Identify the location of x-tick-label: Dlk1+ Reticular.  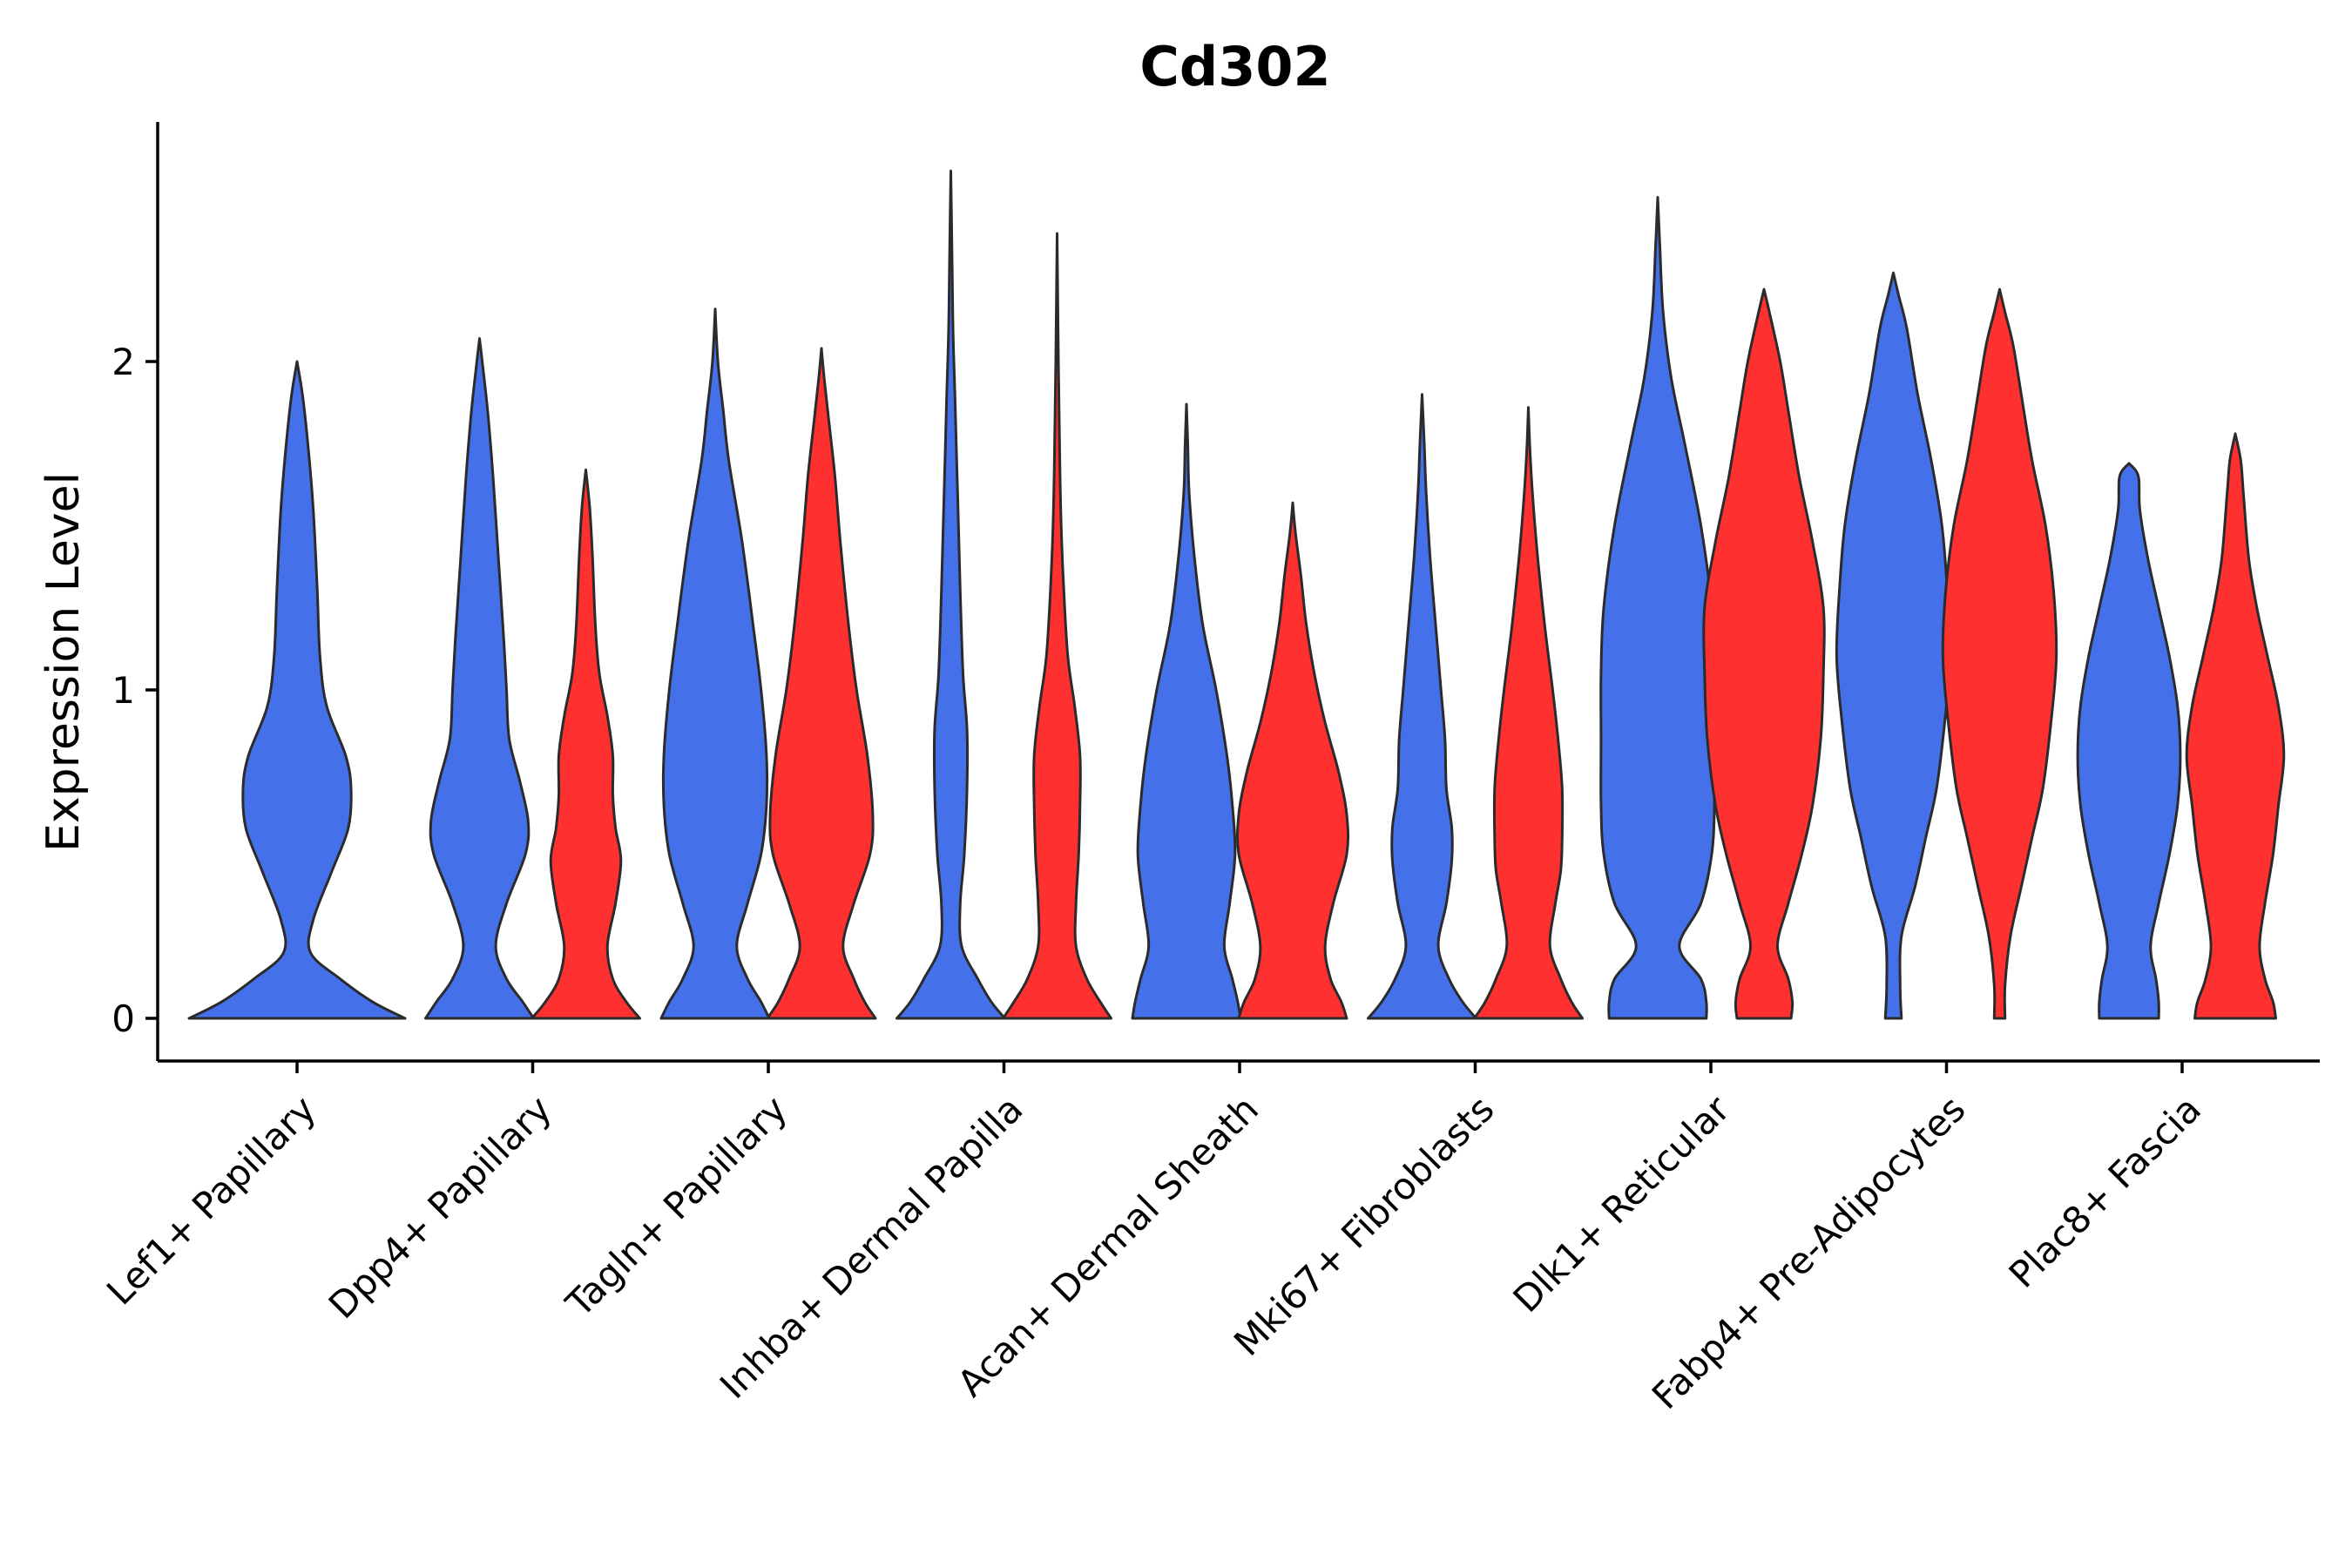
(1622, 1204).